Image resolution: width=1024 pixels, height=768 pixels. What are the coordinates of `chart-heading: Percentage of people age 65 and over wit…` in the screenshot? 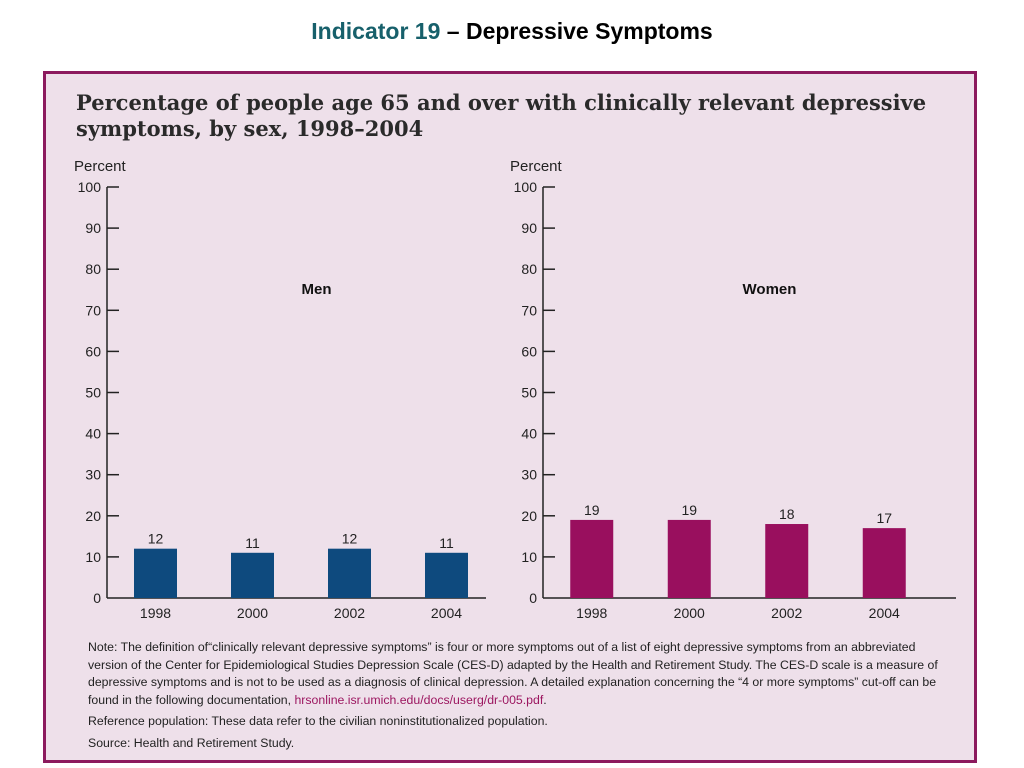 It's located at (501, 115).